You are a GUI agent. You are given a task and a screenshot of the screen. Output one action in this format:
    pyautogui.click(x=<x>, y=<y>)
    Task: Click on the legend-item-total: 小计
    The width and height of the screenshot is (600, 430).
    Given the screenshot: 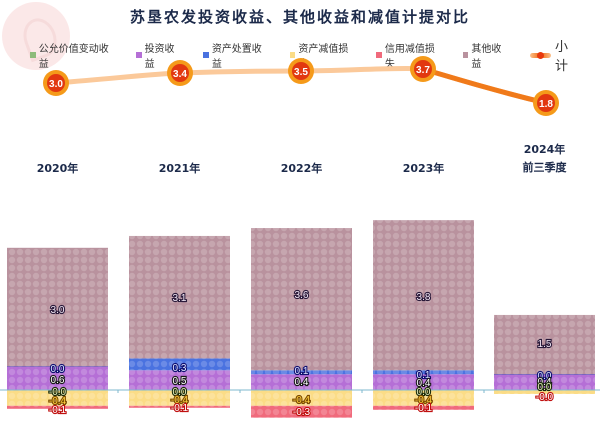 What is the action you would take?
    pyautogui.click(x=554, y=55)
    